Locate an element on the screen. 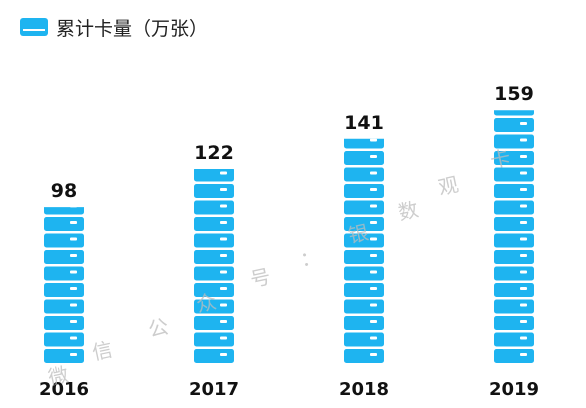 This screenshot has width=586, height=408. data-label-2016: 98 is located at coordinates (64, 191).